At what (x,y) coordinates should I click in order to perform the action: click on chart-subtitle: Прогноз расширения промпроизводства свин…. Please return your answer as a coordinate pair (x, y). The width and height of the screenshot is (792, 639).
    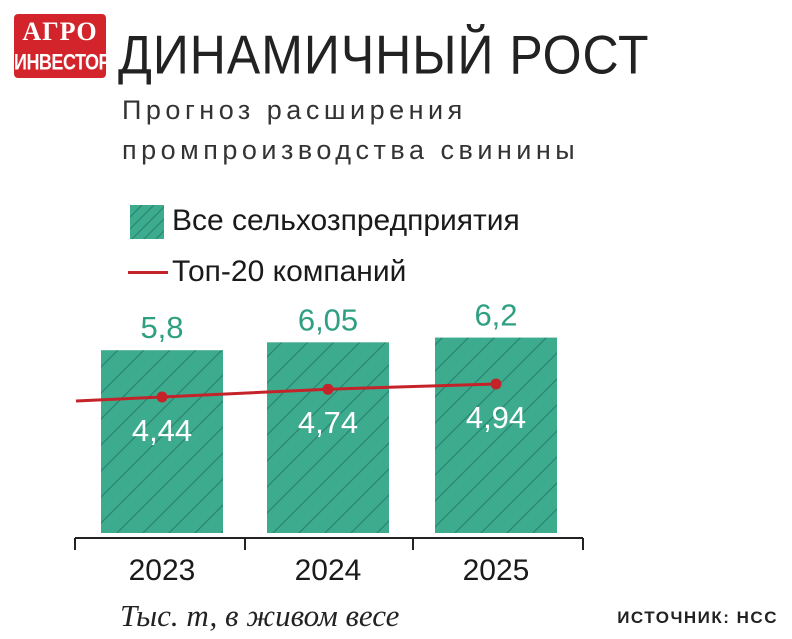
    Looking at the image, I should click on (351, 130).